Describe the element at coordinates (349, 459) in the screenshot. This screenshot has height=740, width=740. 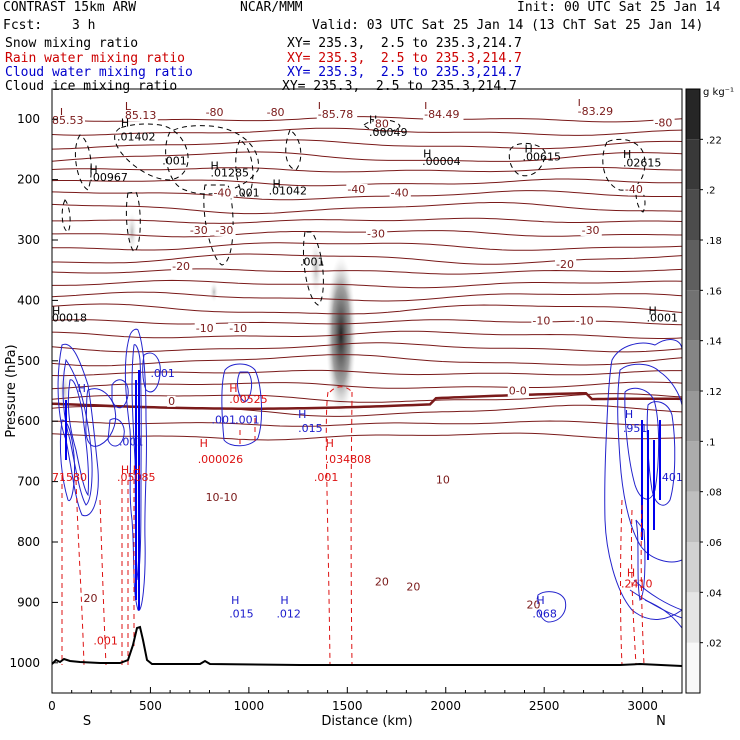
I see `contour-label: .034808` at that location.